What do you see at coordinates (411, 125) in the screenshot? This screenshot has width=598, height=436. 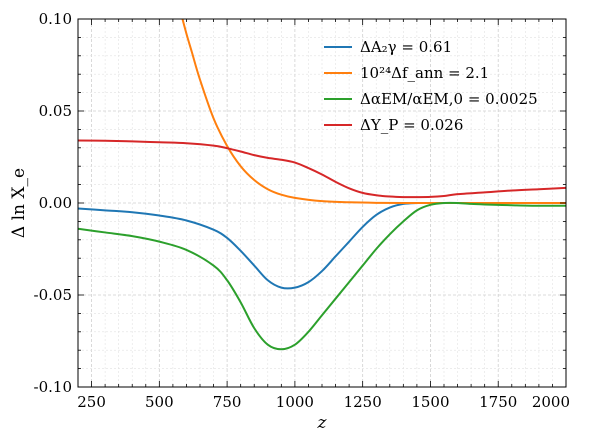 I see `legend-label-yp: ΔY_P = 0.026` at bounding box center [411, 125].